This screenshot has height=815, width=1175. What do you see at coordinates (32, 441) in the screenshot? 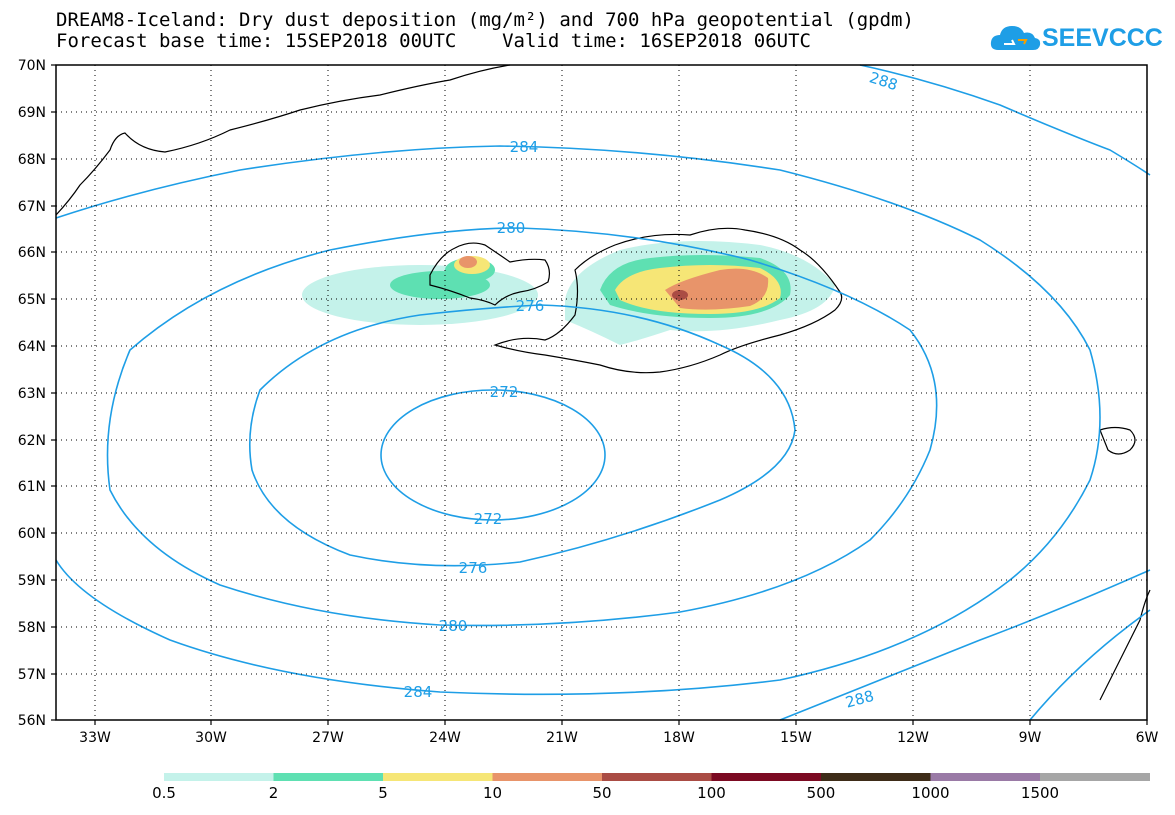
I see `lat-label: 62N` at bounding box center [32, 441].